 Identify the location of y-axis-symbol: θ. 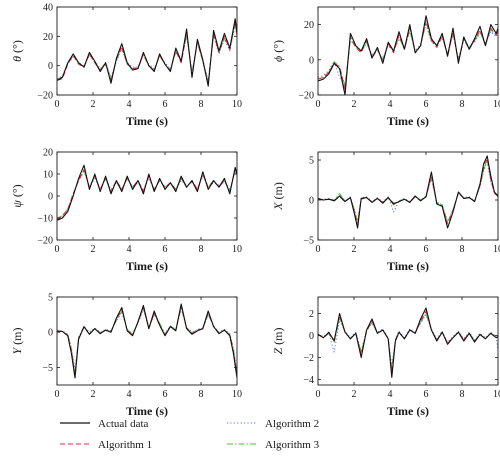
(17, 59).